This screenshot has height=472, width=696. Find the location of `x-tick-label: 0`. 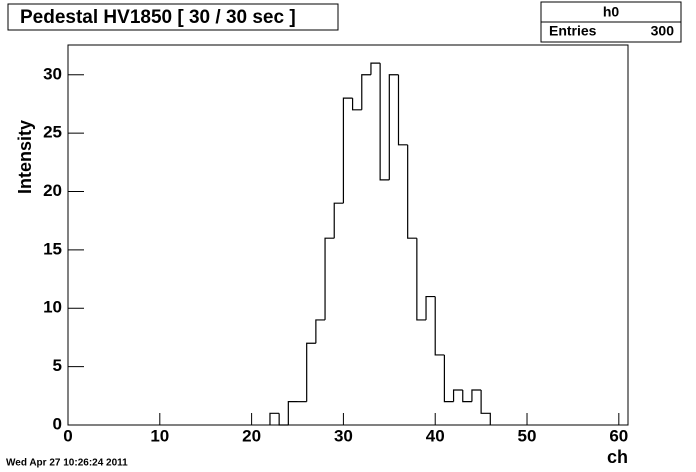

x-tick-label: 0 is located at coordinates (67, 435).